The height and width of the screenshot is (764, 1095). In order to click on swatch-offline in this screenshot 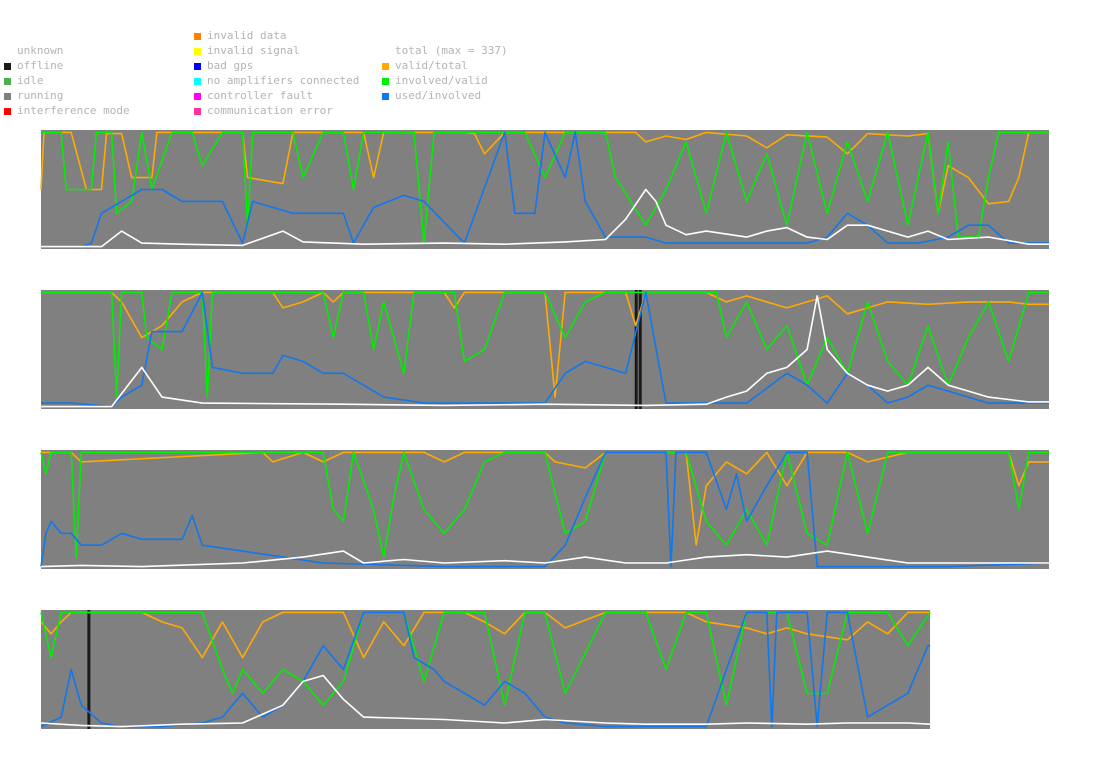, I will do `click(7, 66)`.